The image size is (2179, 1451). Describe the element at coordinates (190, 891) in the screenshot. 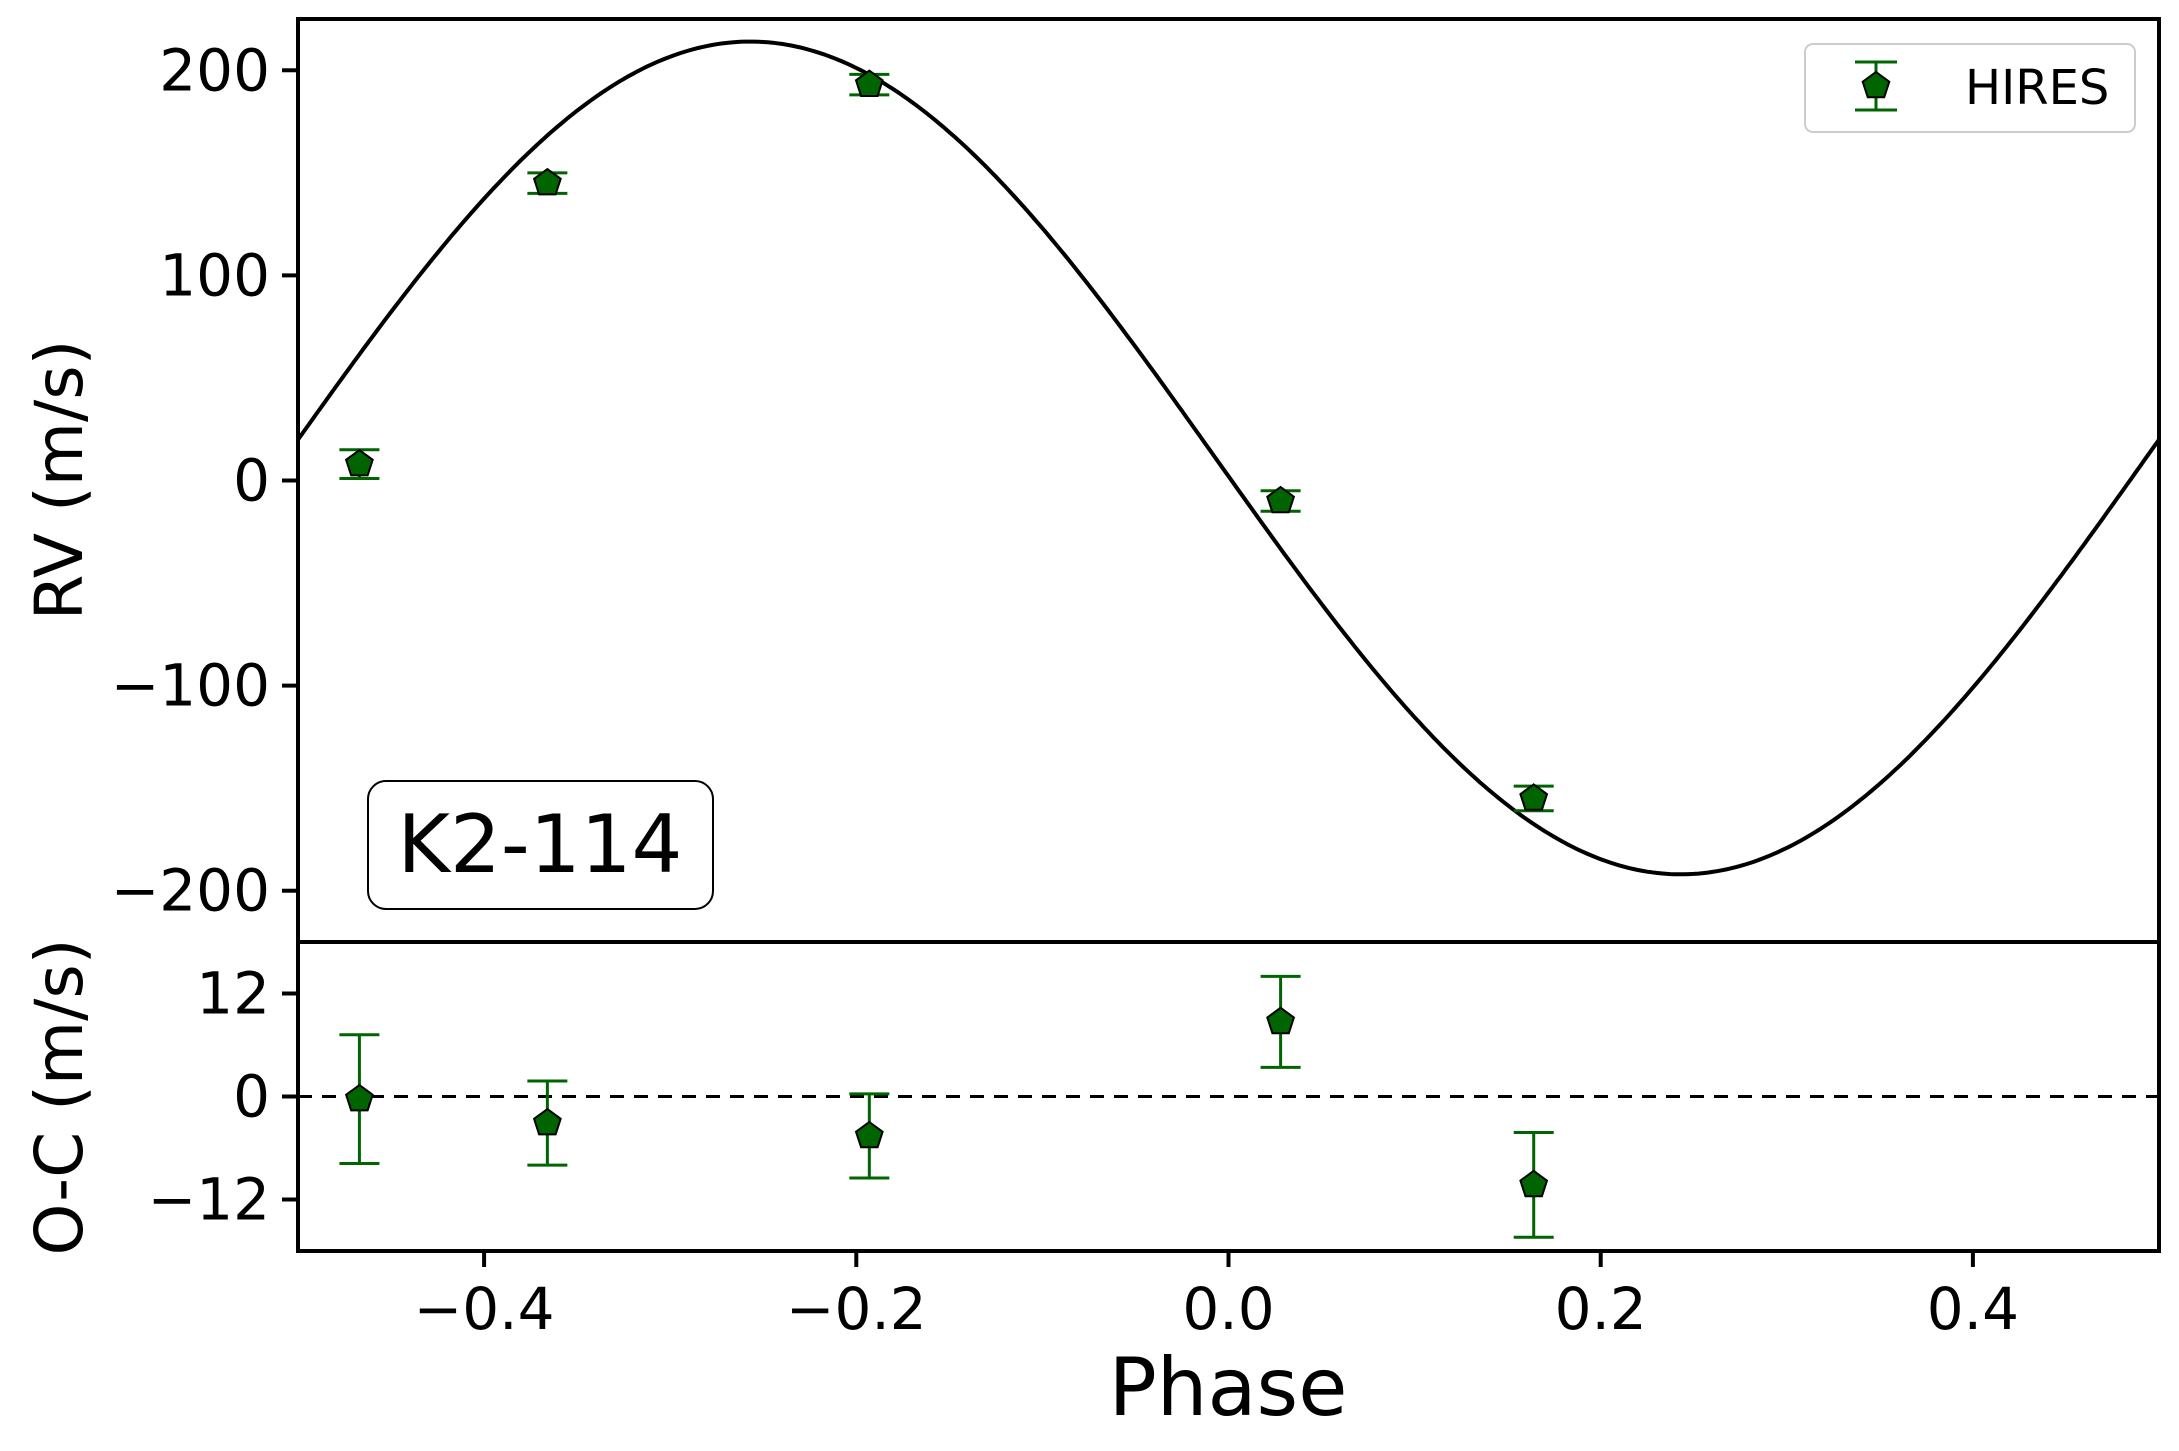

I see `rv-y-tick-label: −200` at that location.